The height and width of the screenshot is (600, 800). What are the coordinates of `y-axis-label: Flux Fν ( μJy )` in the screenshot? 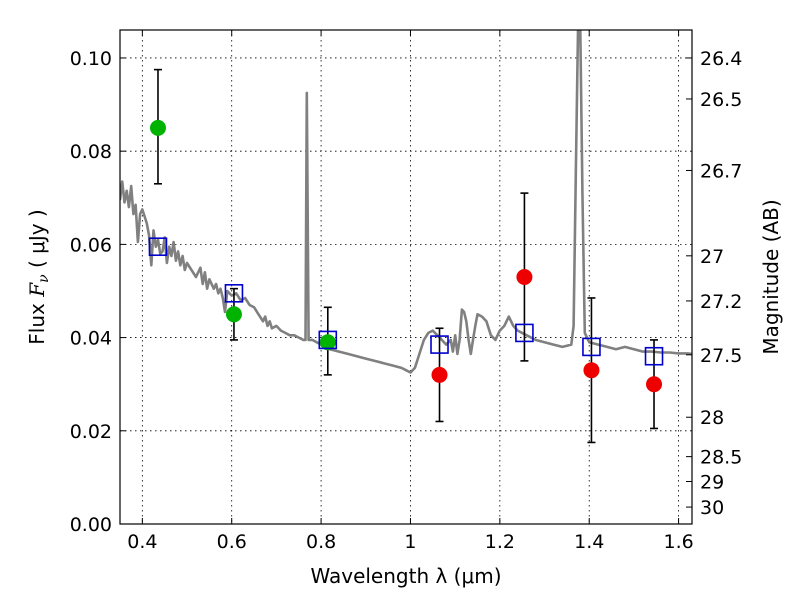 It's located at (38, 276).